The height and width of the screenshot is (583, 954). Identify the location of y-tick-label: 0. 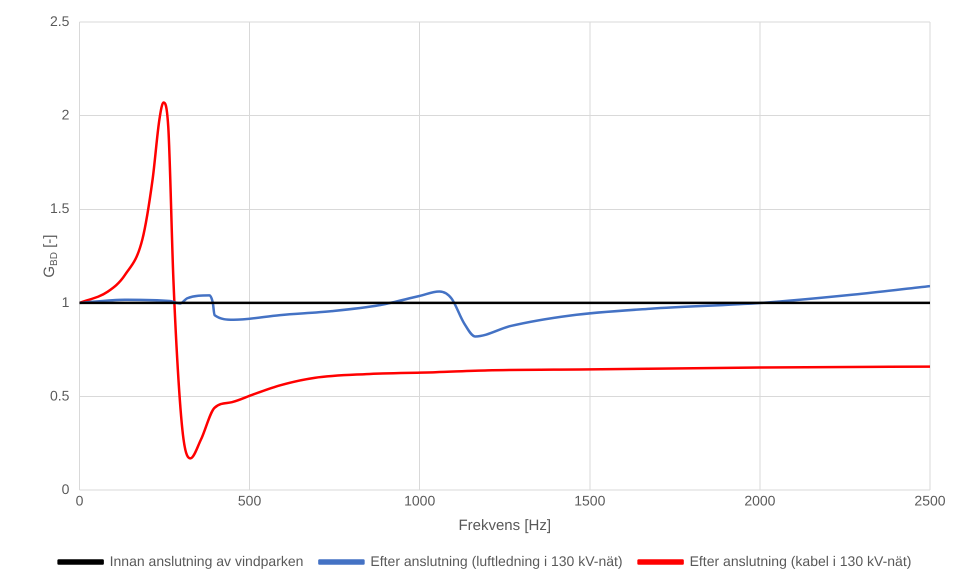
(66, 489).